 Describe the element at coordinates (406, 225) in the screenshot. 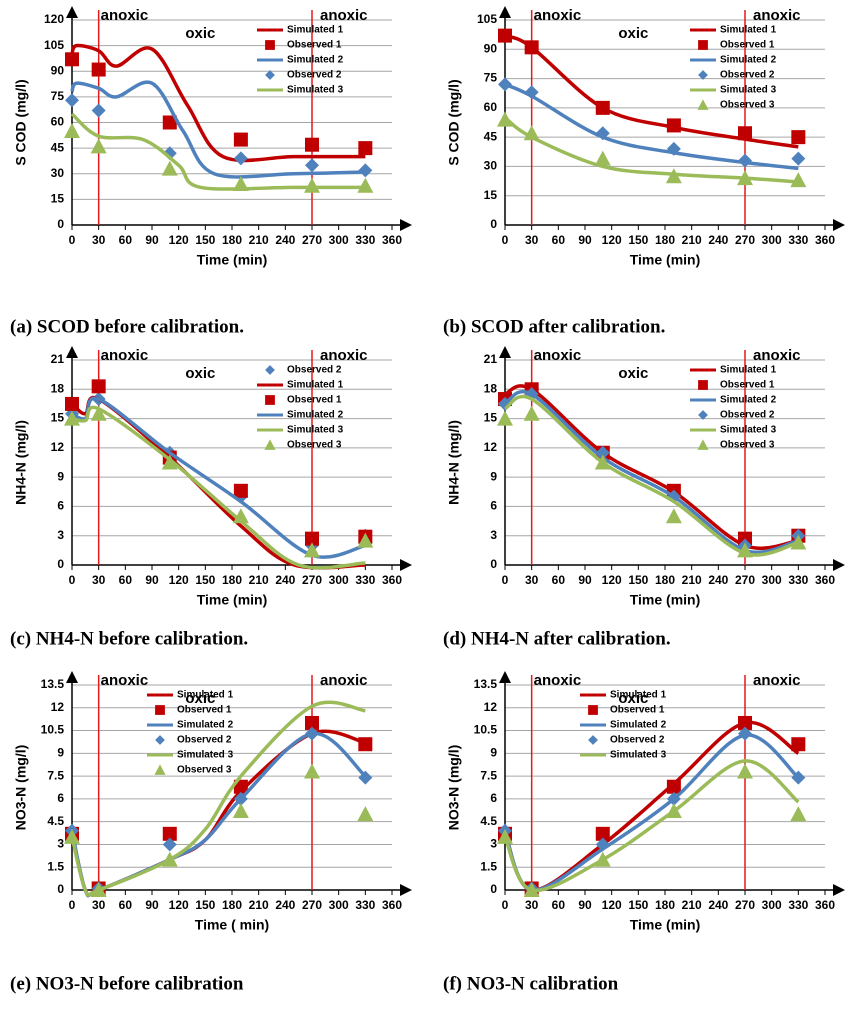

I see `x-axis-arrow` at that location.